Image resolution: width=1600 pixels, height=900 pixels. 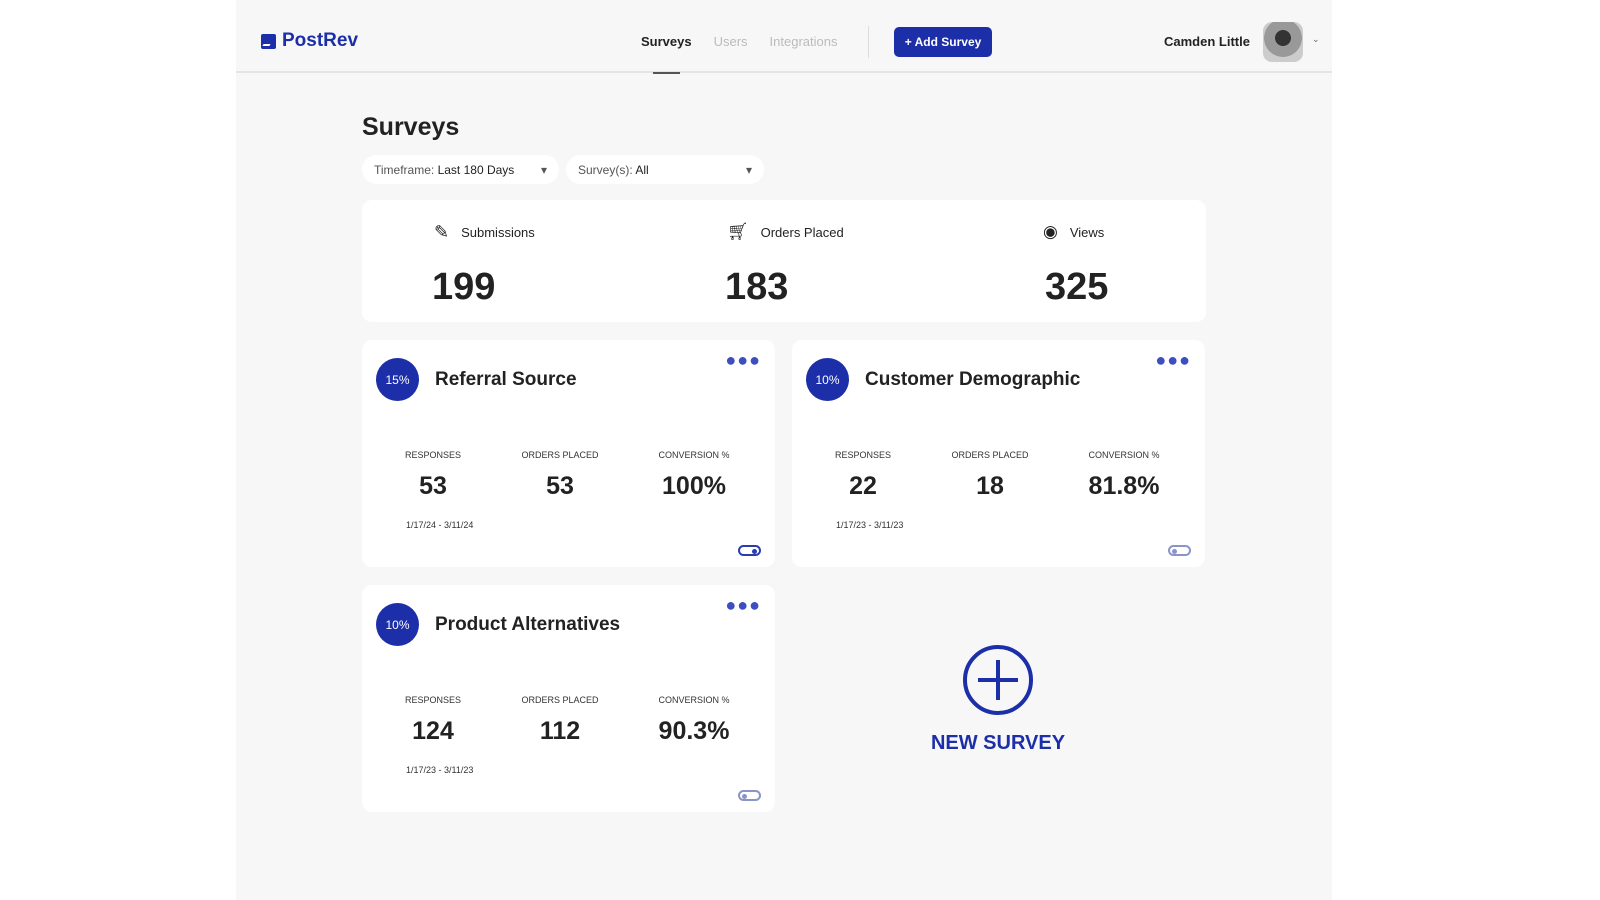 I want to click on conversion-value: 100%, so click(x=694, y=486).